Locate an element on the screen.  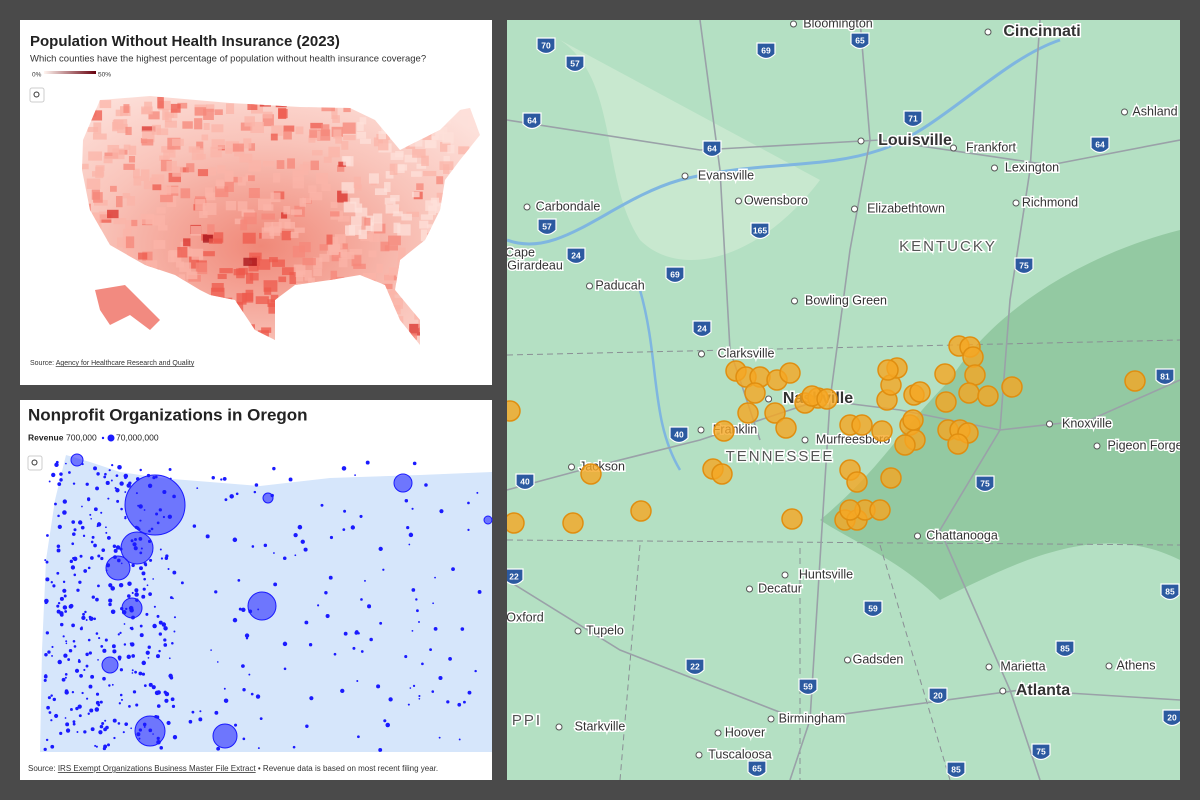
place-label: Huntsville is located at coordinates (826, 574).